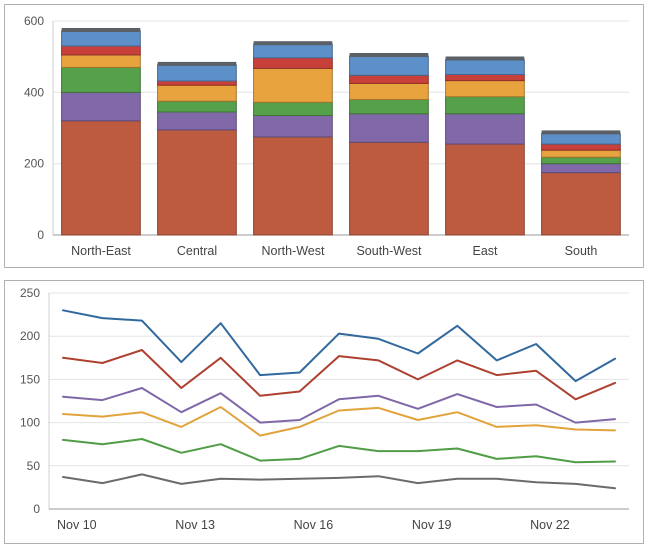 Image resolution: width=650 pixels, height=548 pixels. I want to click on x-axis-category-label: North-East, so click(101, 251).